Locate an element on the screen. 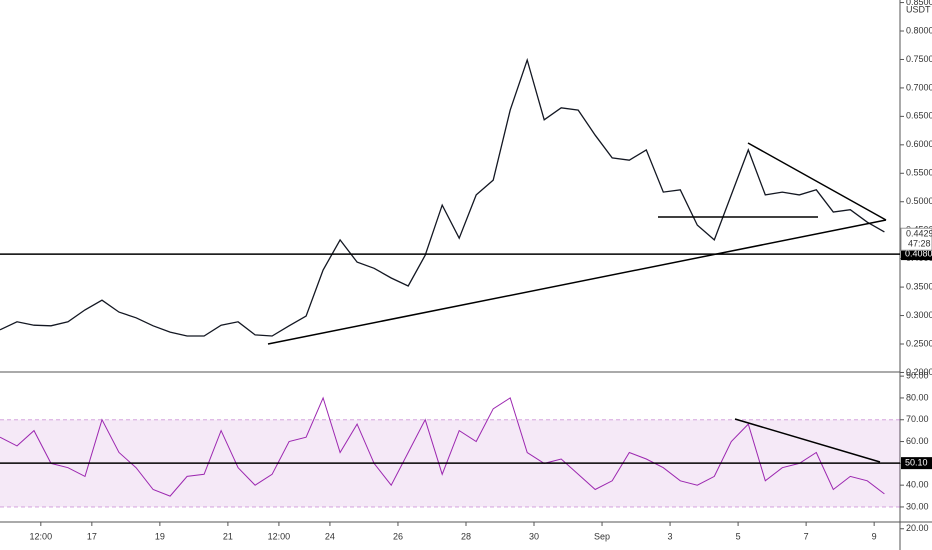 This screenshot has width=932, height=550. y-tick-label: 40.00 is located at coordinates (917, 485).